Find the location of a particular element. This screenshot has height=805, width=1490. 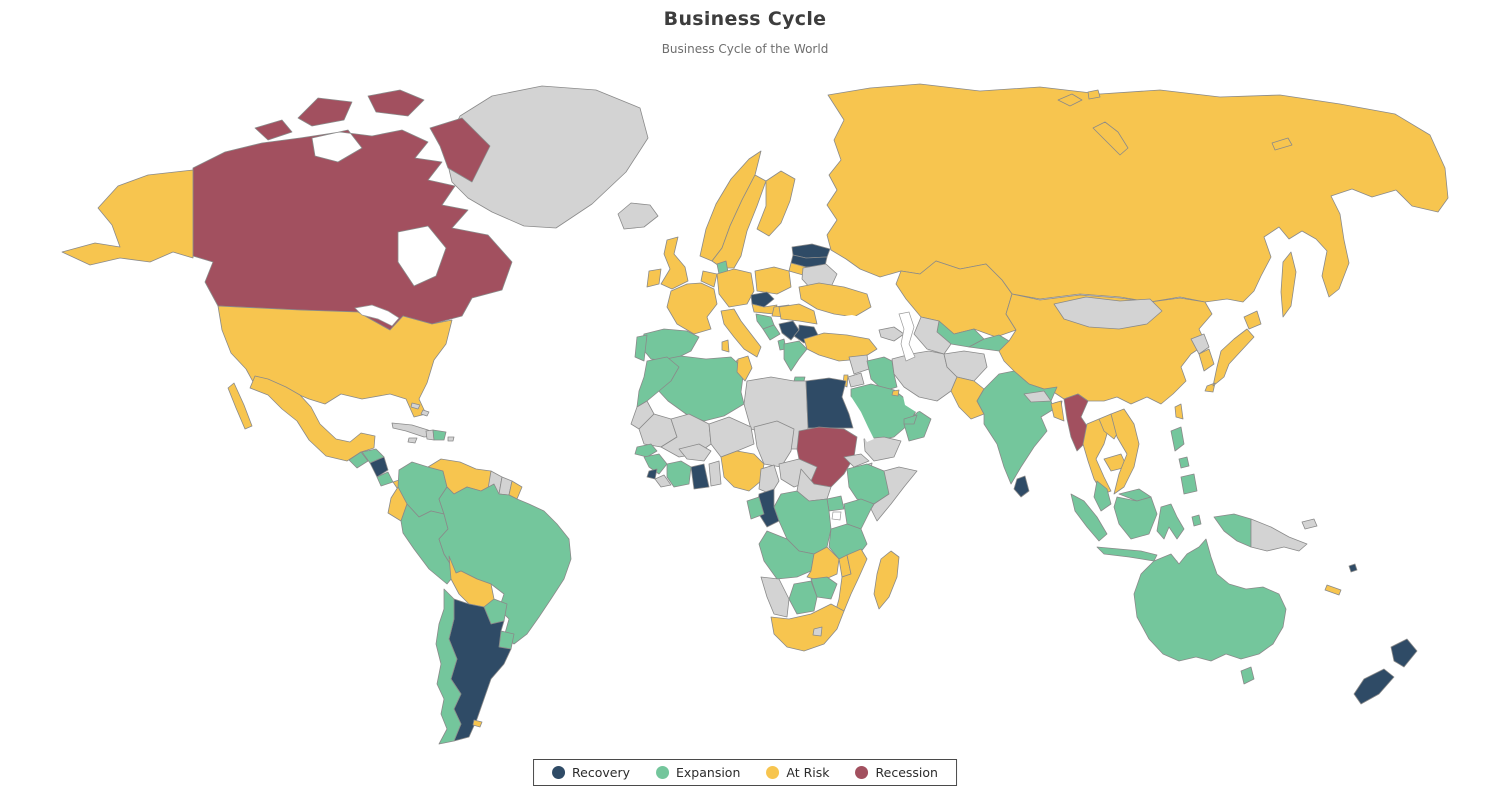

lake-victoria is located at coordinates (836, 516).